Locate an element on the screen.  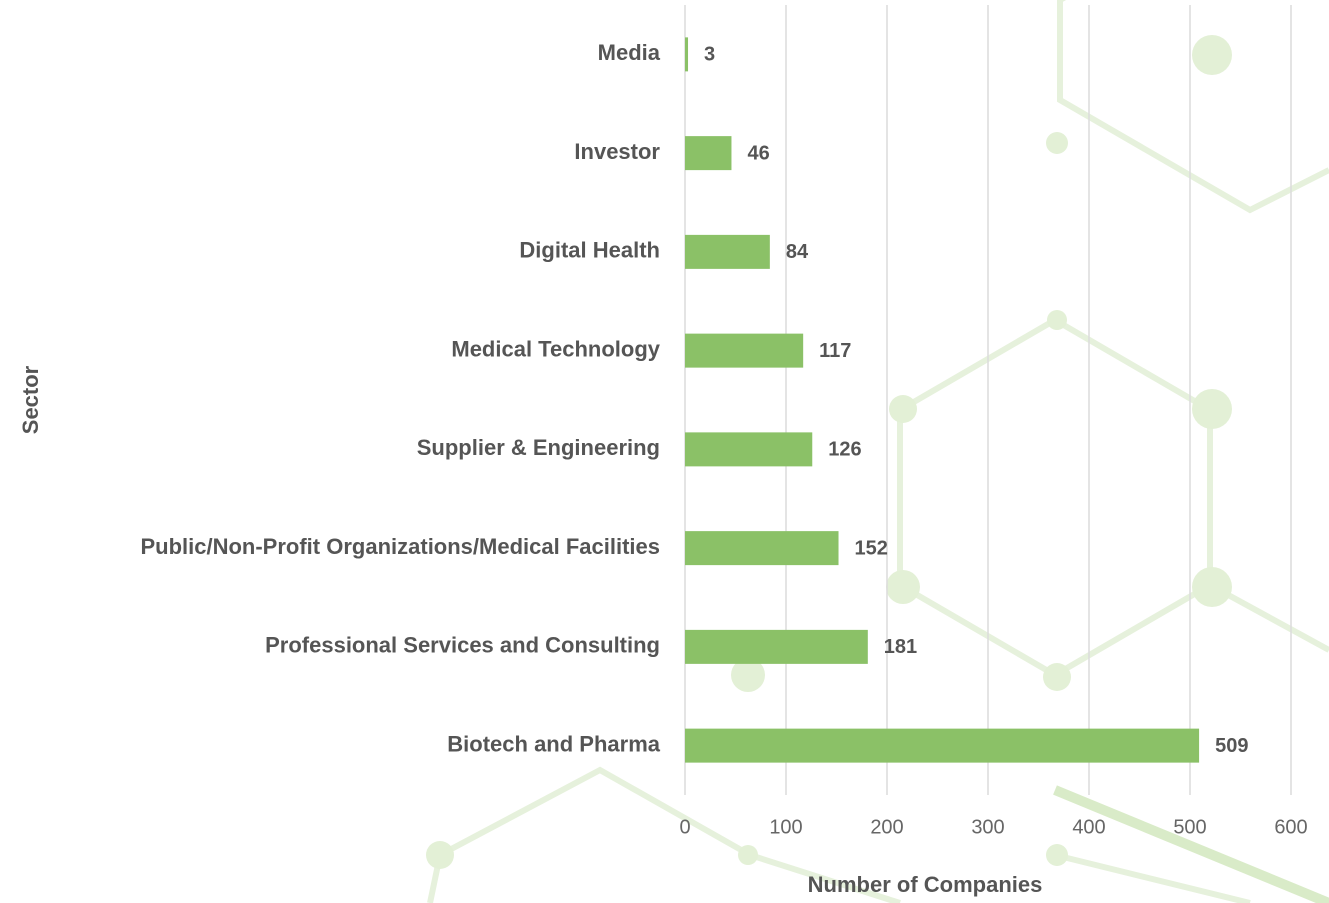
value-label: 181 is located at coordinates (900, 647).